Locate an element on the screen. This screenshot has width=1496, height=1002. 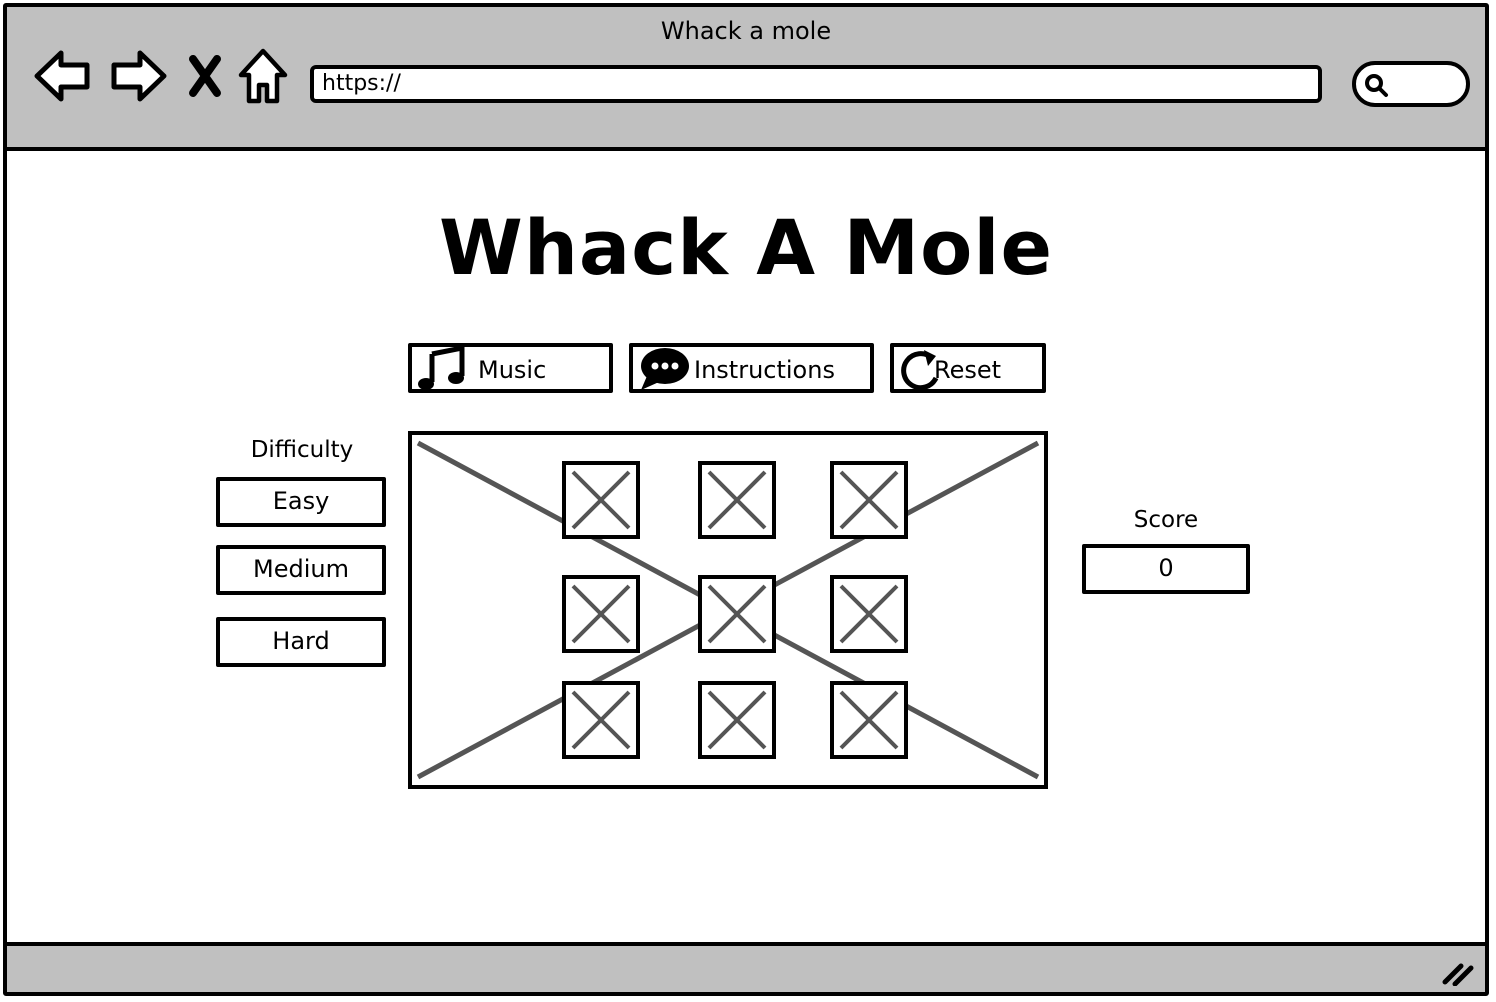
reset-button-label: Reset is located at coordinates (968, 370).